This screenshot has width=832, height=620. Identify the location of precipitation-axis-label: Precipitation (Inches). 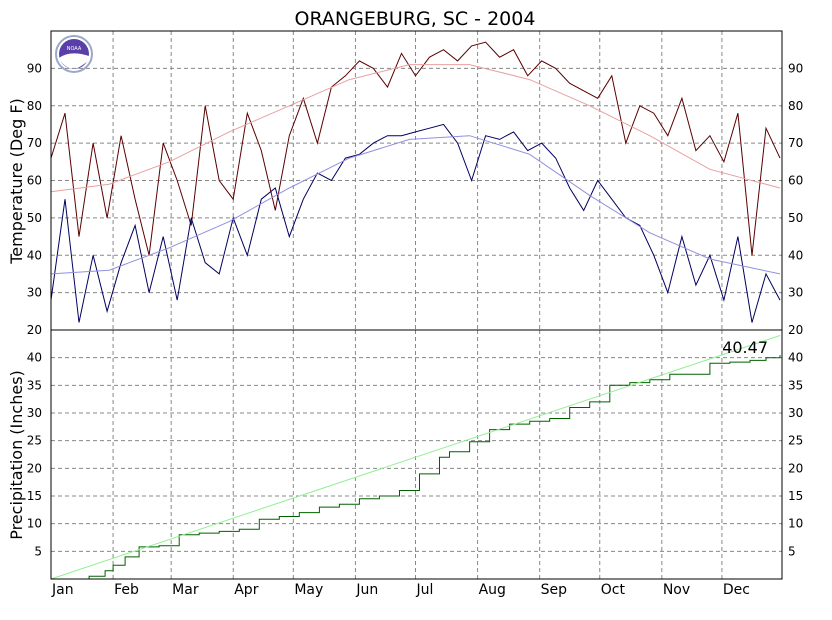
(16, 455).